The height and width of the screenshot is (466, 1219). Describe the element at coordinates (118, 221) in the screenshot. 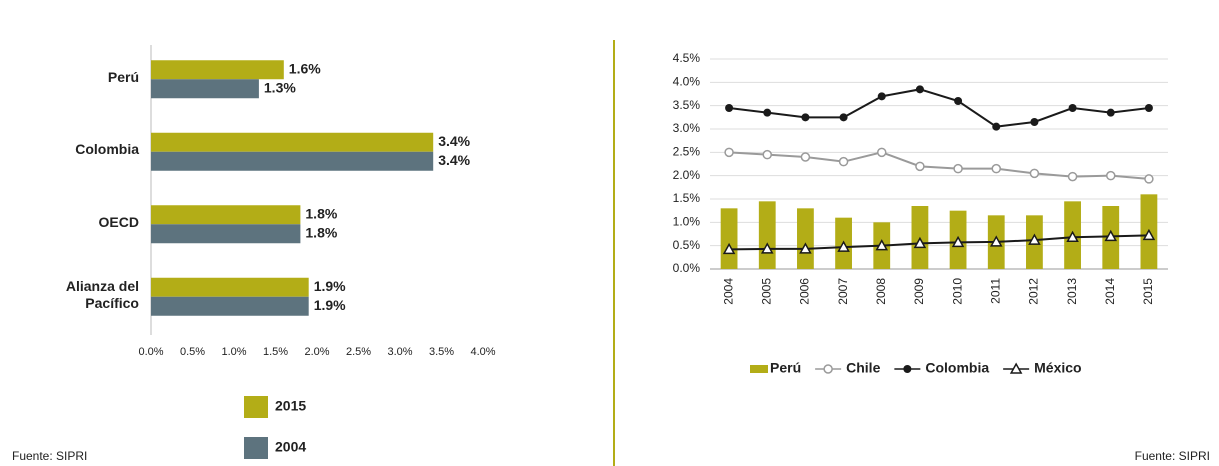

I see `category-label: OECD` at that location.